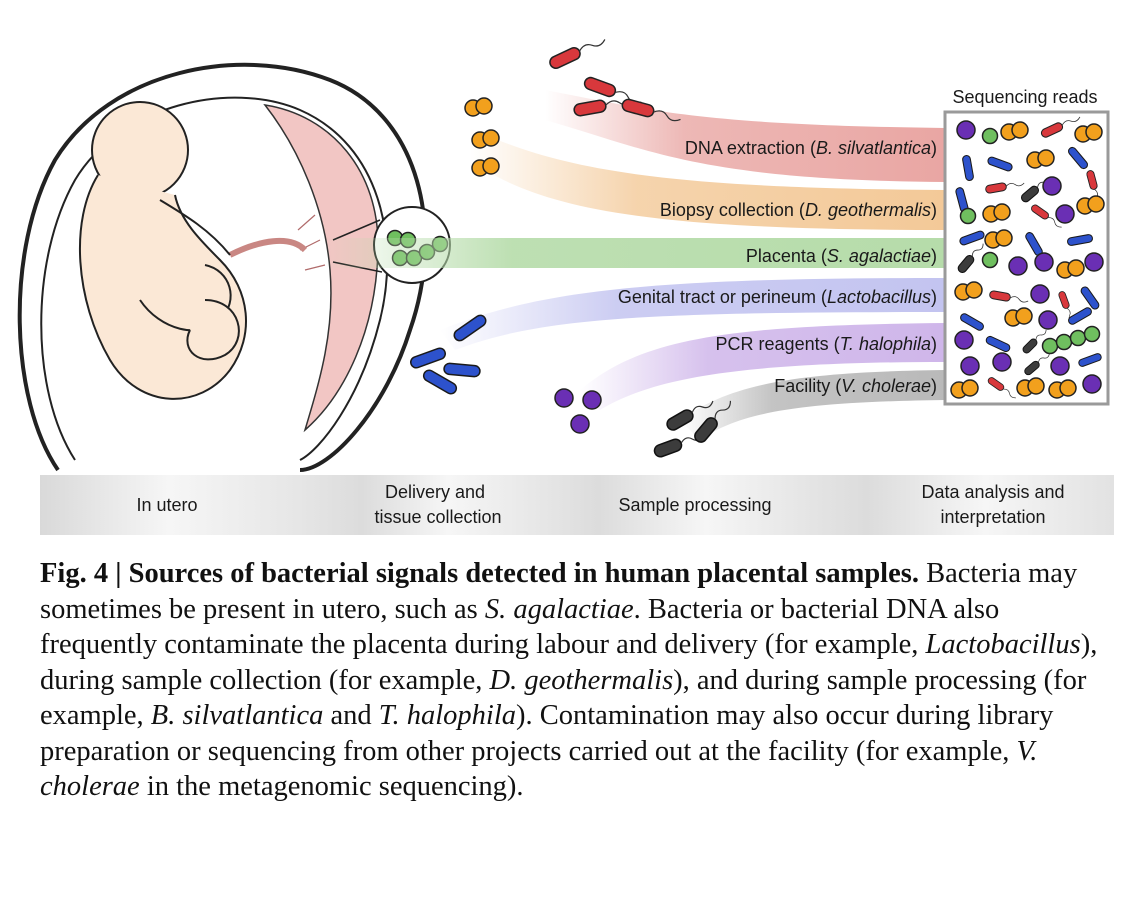 This screenshot has height=898, width=1134. What do you see at coordinates (811, 148) in the screenshot?
I see `flow-label-dna-extraction: DNA extraction (B. silvatlantica)` at bounding box center [811, 148].